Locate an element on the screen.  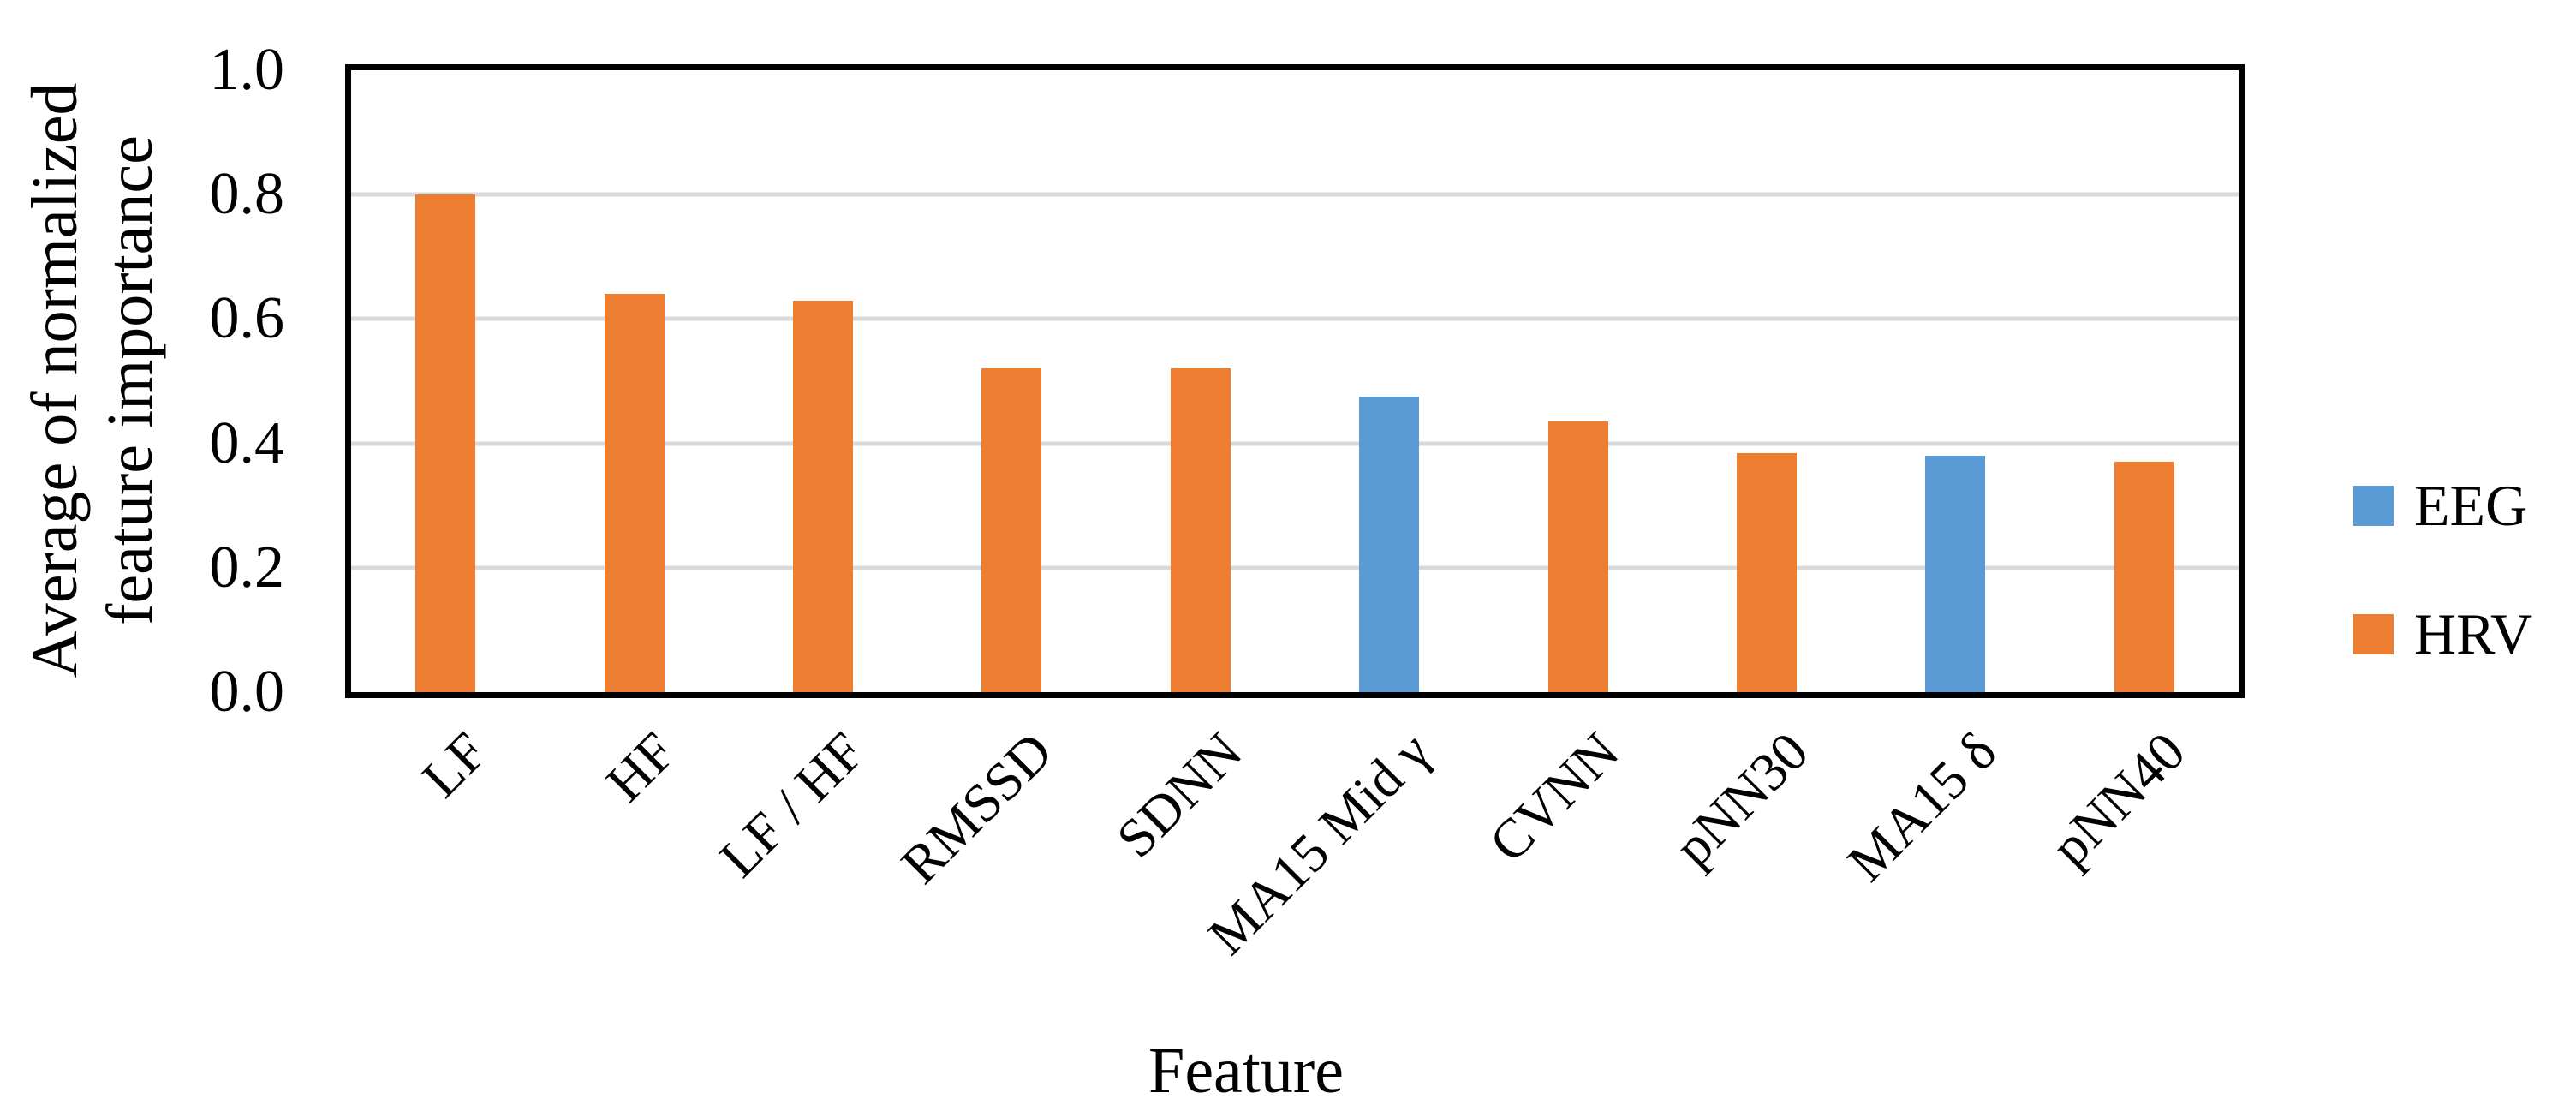
y-tick-0.6: 0.6 is located at coordinates (247, 318).